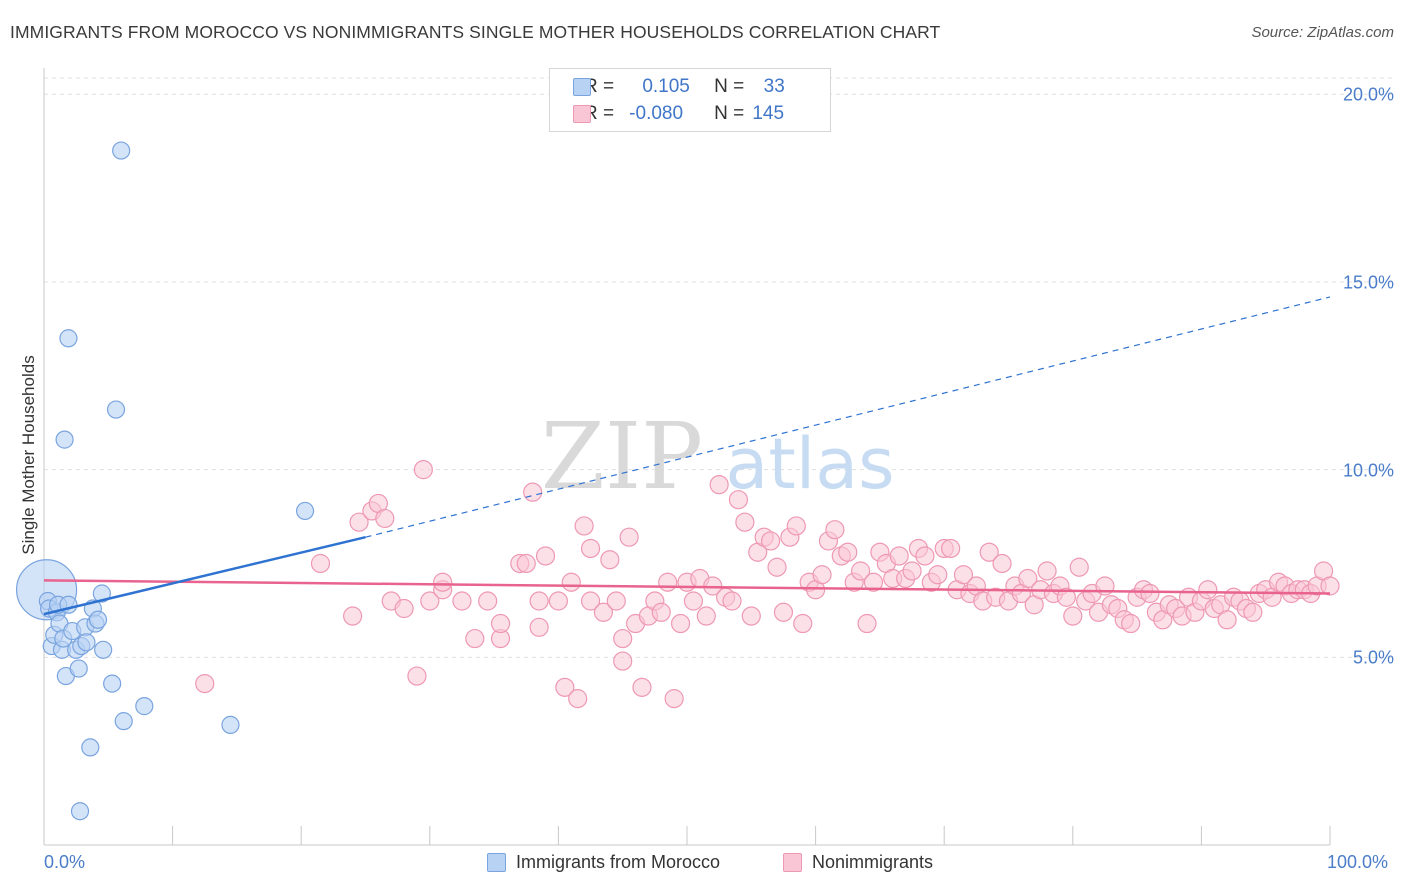 The height and width of the screenshot is (892, 1406). Describe the element at coordinates (204, 575) in the screenshot. I see `trendline-morocco` at that location.